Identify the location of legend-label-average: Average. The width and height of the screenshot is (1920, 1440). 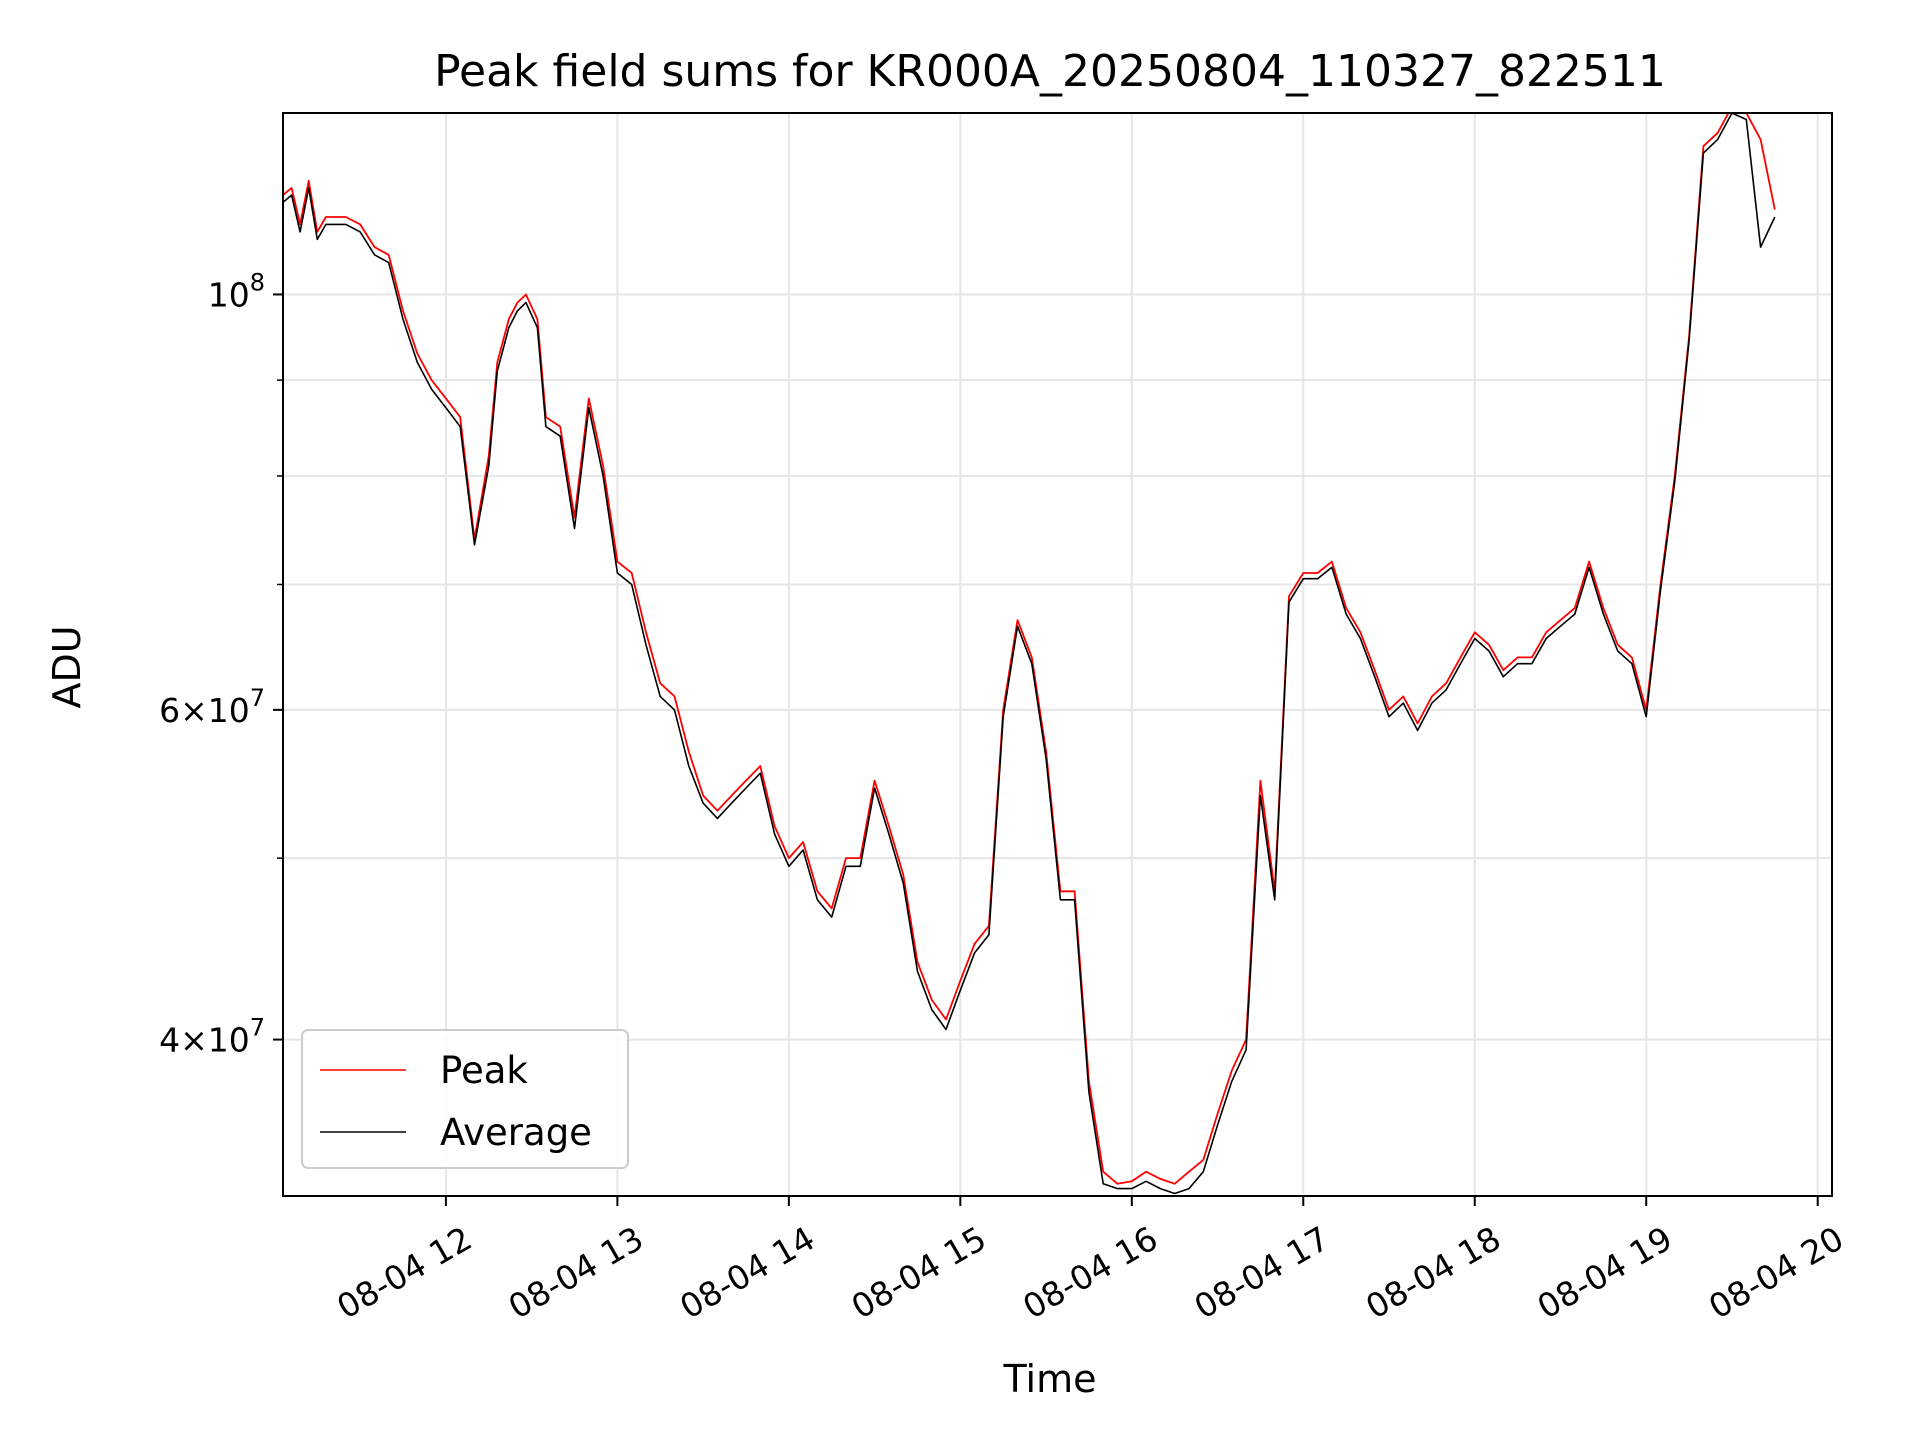
(516, 1132).